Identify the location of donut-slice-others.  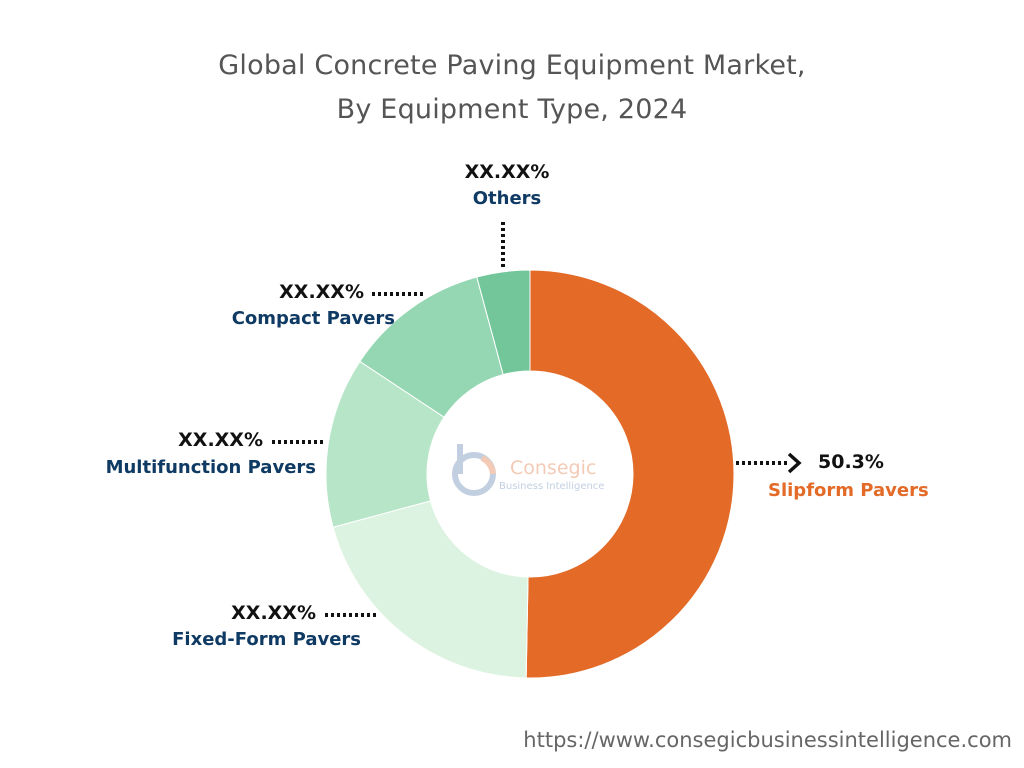
(503, 322).